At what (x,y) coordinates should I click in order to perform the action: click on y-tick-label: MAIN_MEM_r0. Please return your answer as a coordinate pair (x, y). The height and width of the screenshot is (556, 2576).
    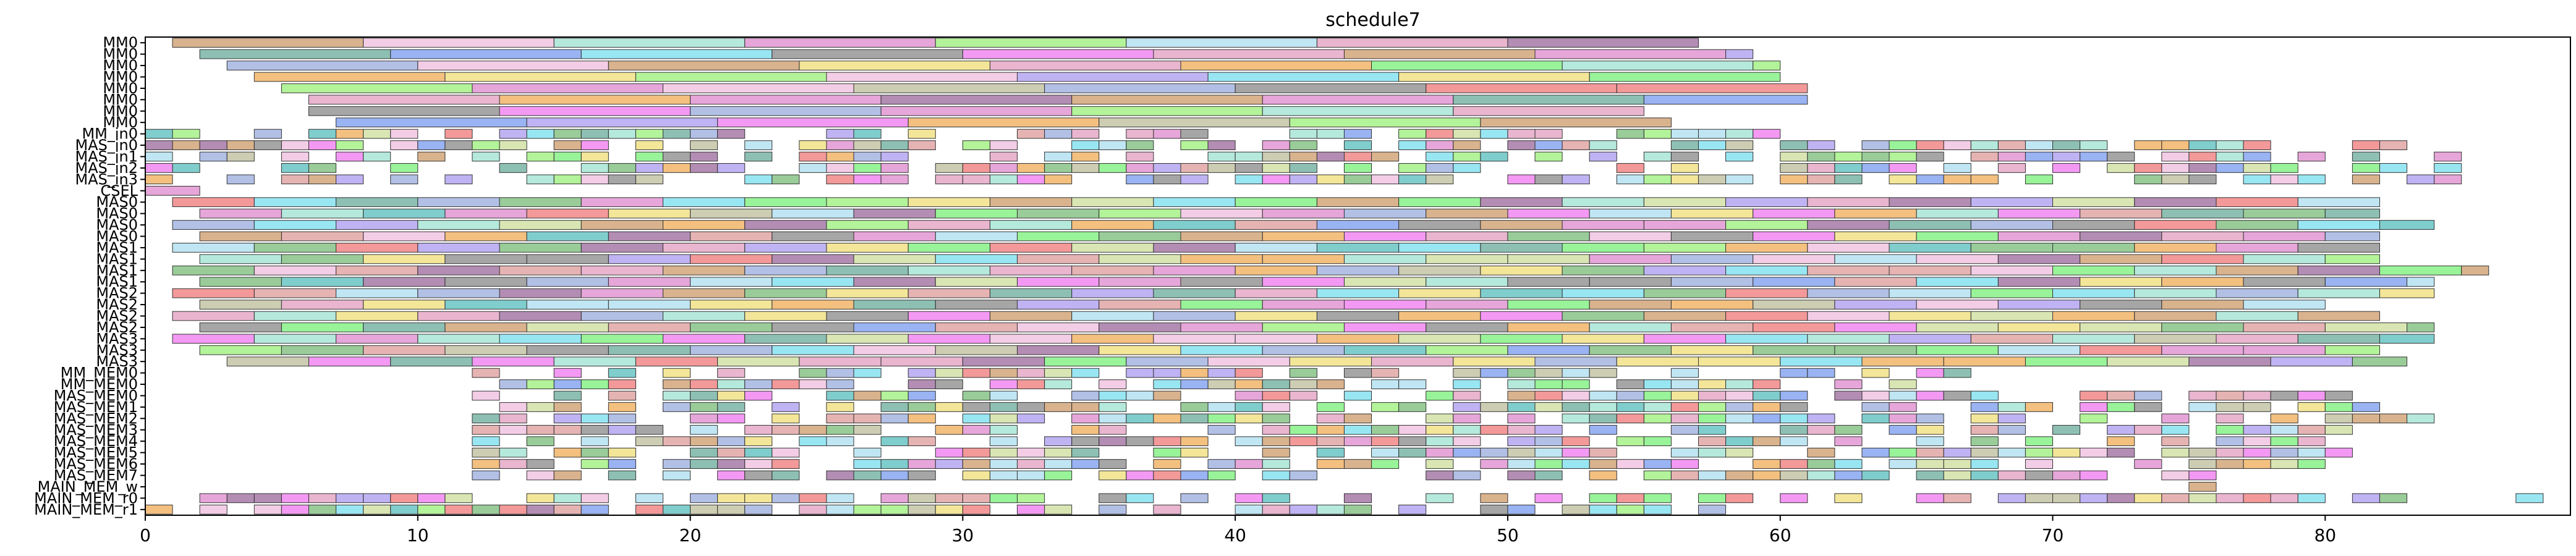
    Looking at the image, I should click on (86, 498).